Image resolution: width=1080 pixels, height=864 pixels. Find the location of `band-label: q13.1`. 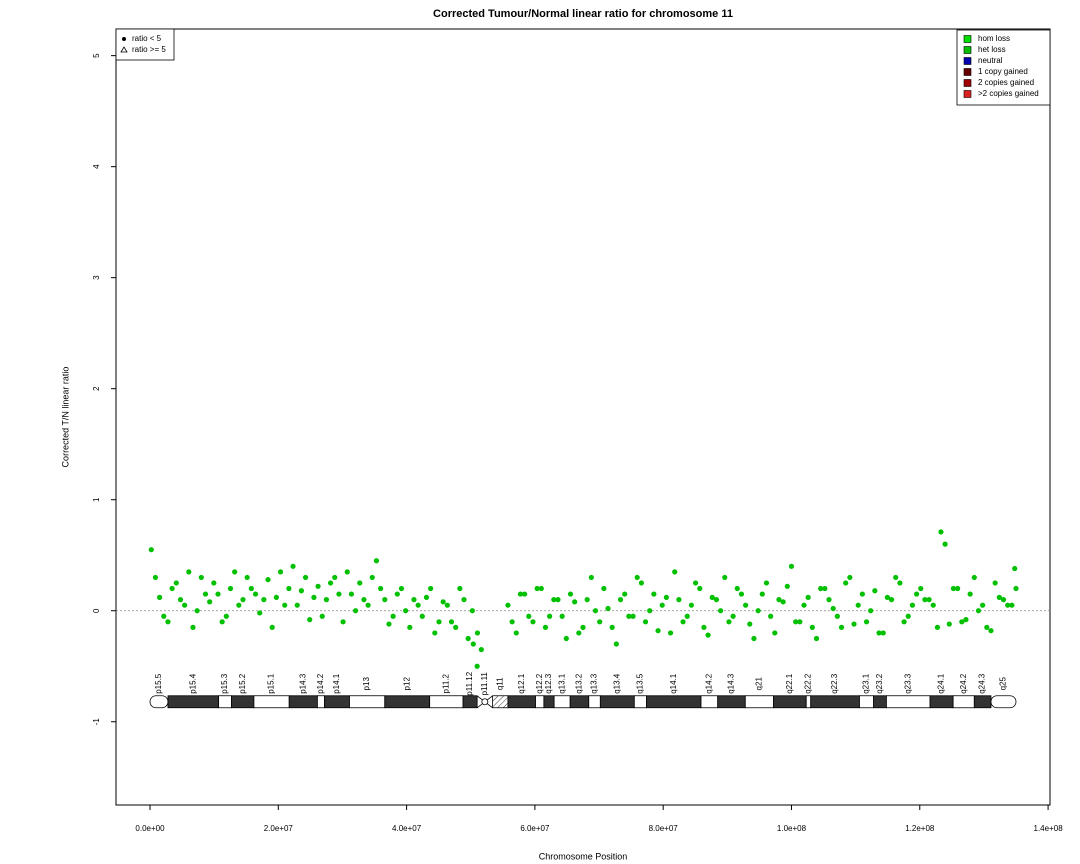

band-label: q13.1 is located at coordinates (561, 683).